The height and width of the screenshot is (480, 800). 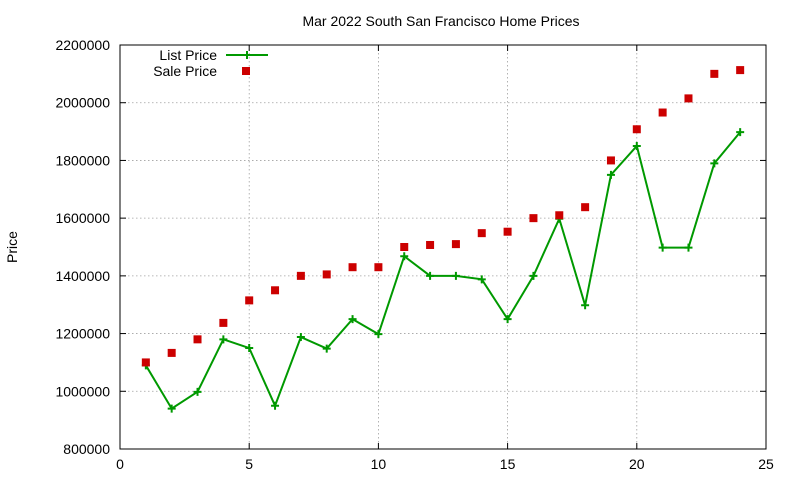 I want to click on x-tick-label: 15, so click(x=508, y=464).